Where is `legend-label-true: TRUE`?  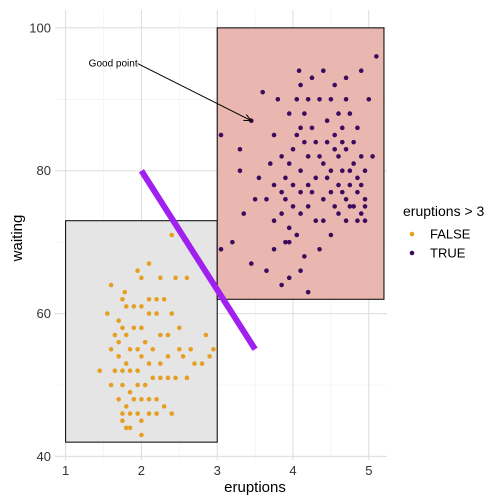
legend-label-true: TRUE is located at coordinates (448, 253).